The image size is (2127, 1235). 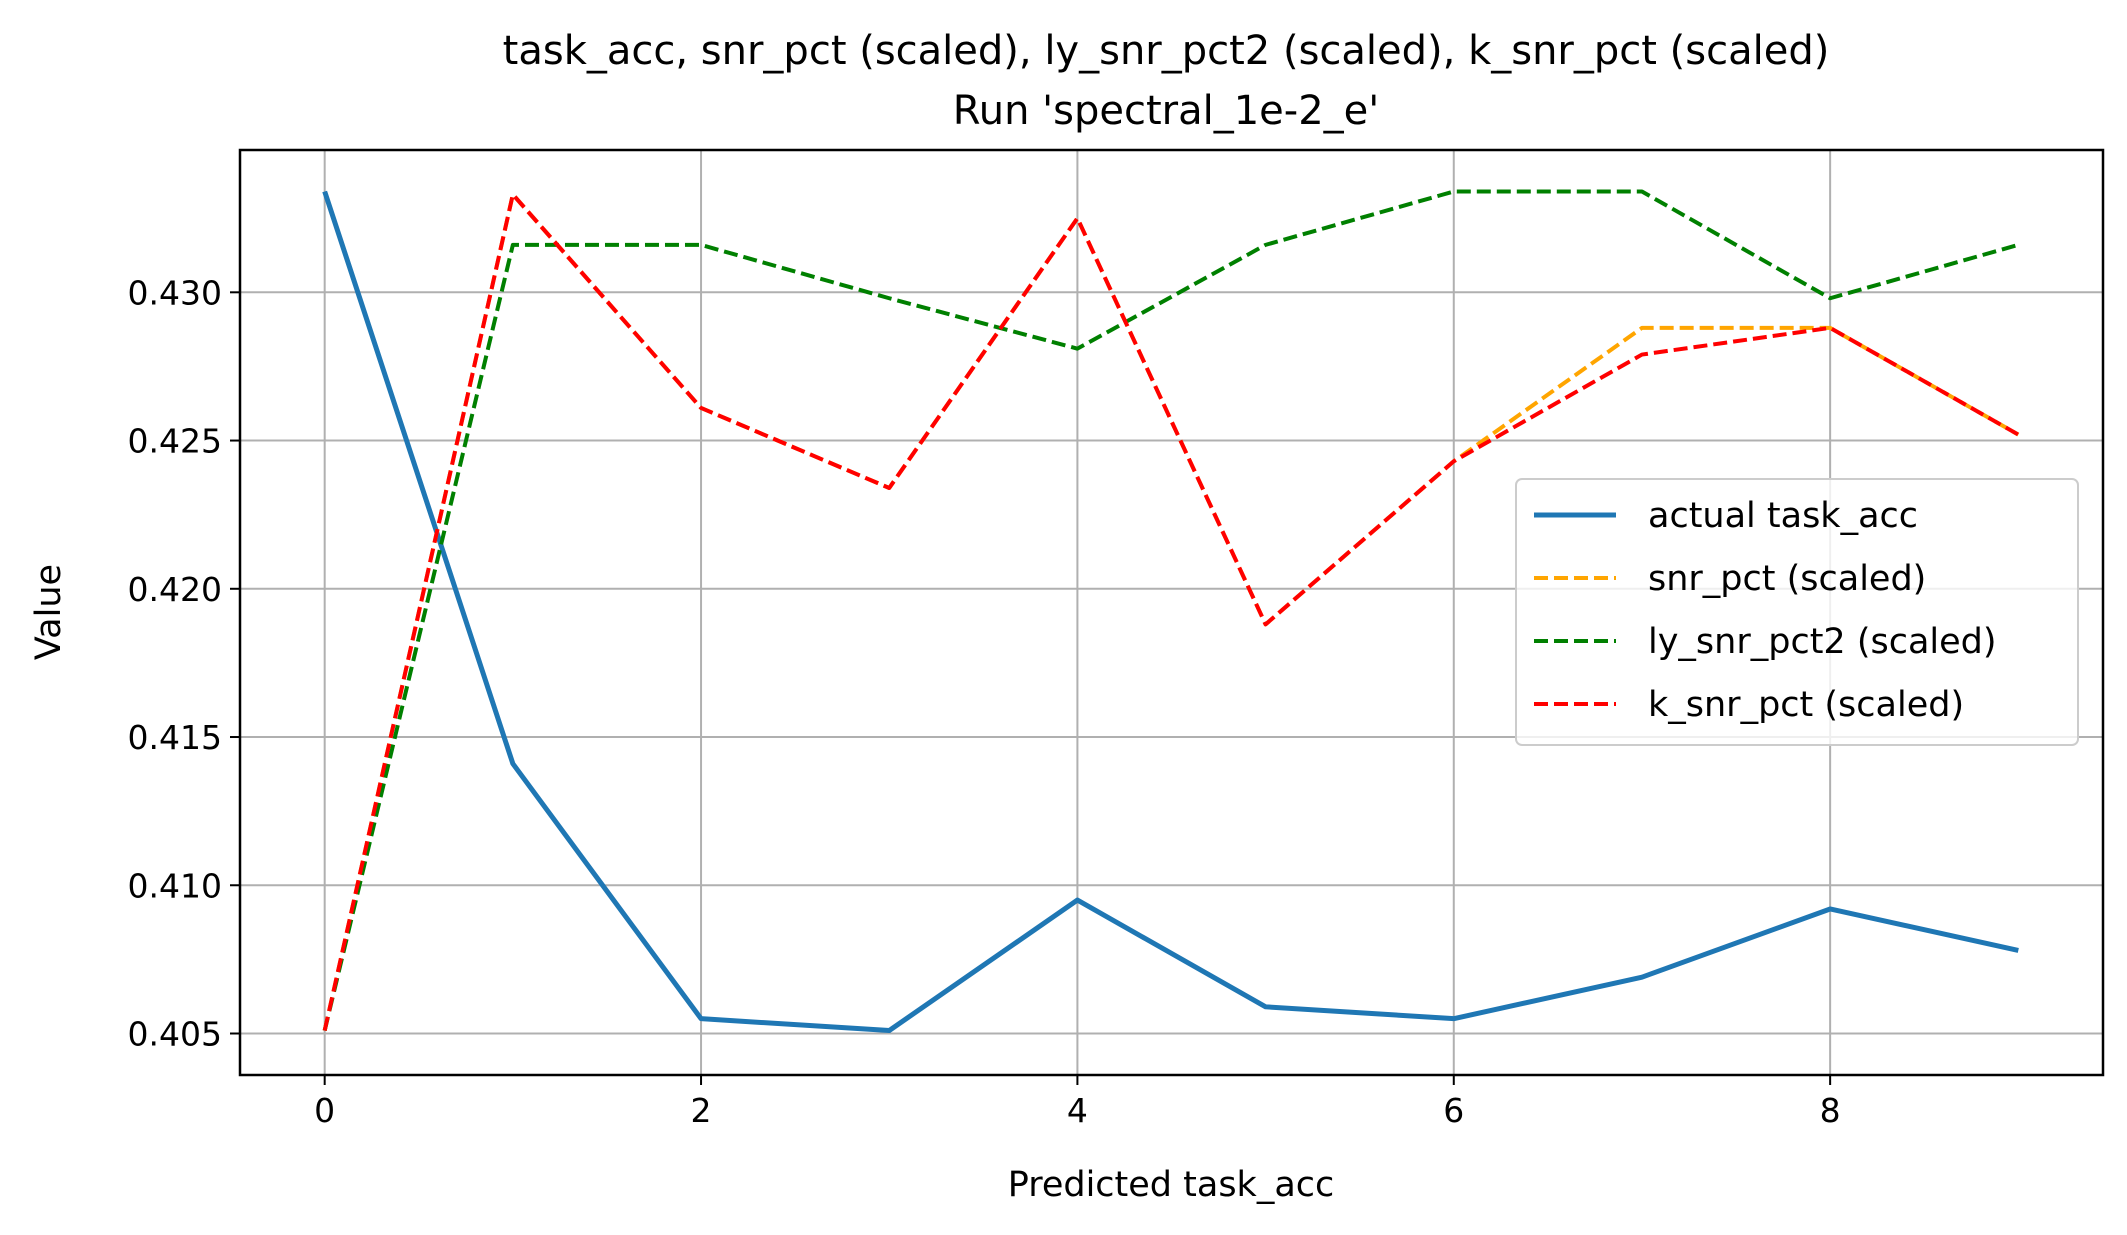 What do you see at coordinates (175, 441) in the screenshot?
I see `y-tick-label: 0.425` at bounding box center [175, 441].